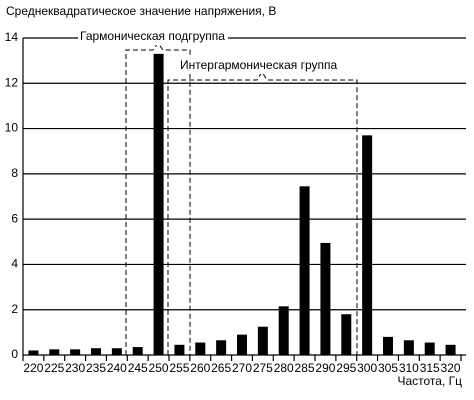  I want to click on x-tick-label: 305, so click(388, 368).